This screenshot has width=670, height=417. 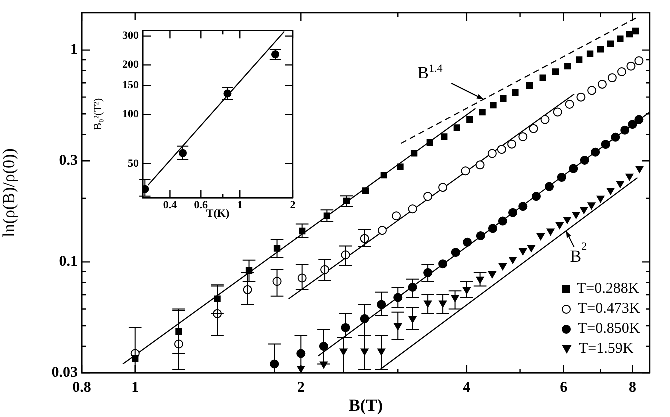 What do you see at coordinates (608, 289) in the screenshot?
I see `legend-label: T=0.288K` at bounding box center [608, 289].